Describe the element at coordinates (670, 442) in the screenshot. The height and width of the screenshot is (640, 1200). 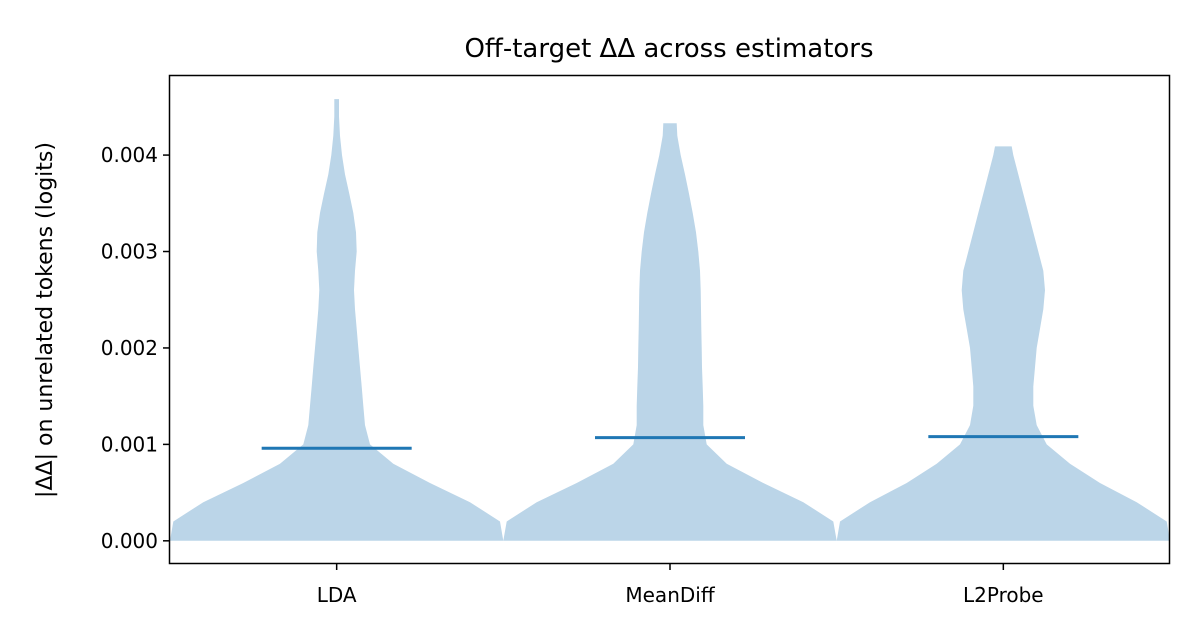
I see `medians-layer` at that location.